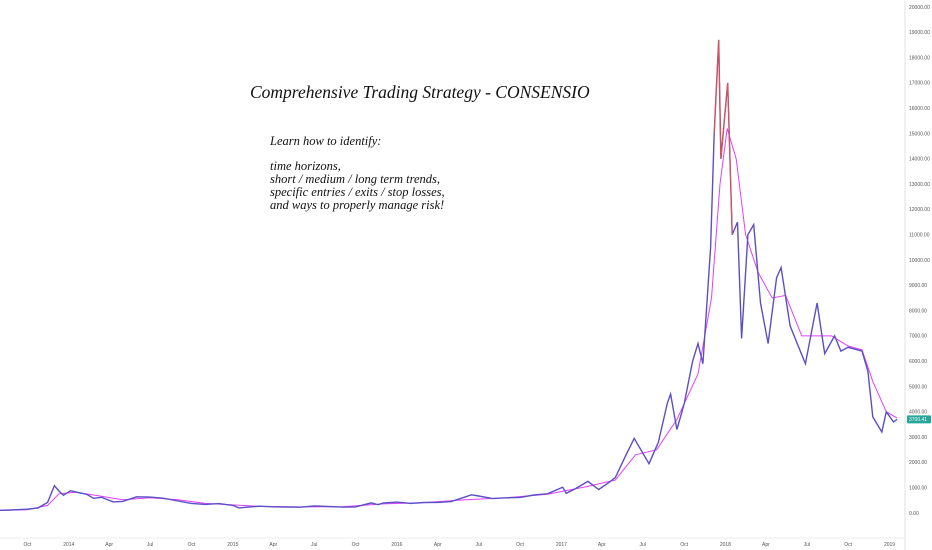 The image size is (932, 550). Describe the element at coordinates (919, 58) in the screenshot. I see `y-tick-label: 18000.00` at that location.